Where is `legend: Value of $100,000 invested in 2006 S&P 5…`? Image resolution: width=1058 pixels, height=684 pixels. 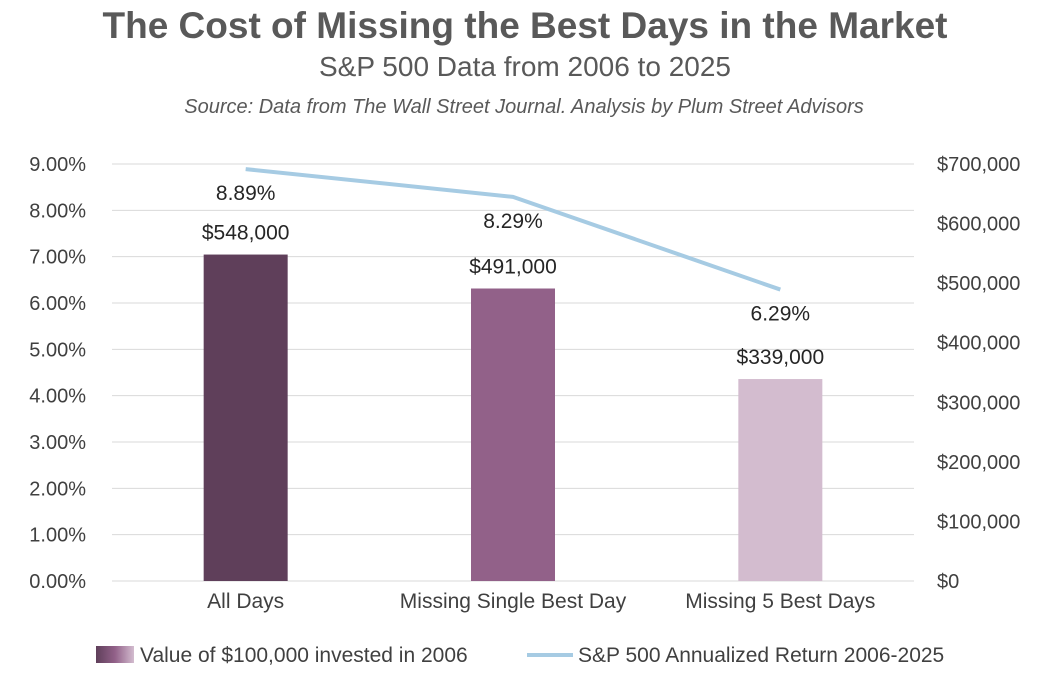
legend: Value of $100,000 invested in 2006 S&P 5… is located at coordinates (520, 655).